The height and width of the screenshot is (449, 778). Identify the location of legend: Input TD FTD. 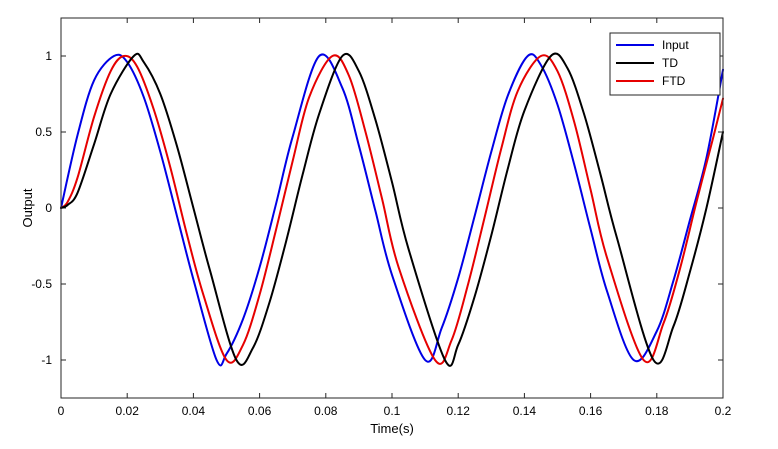
(665, 64).